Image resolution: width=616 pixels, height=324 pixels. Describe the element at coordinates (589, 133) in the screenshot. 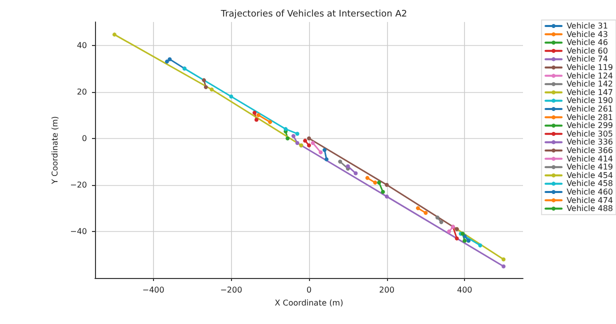

I see `legend-label: Vehicle 305` at that location.